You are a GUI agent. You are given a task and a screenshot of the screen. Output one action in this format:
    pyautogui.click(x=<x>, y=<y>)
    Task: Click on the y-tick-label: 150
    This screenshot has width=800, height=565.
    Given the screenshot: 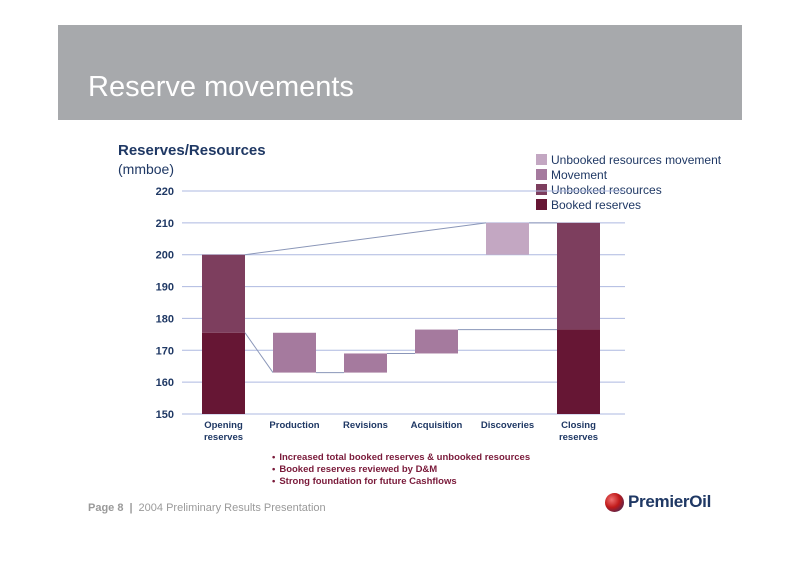 What is the action you would take?
    pyautogui.click(x=165, y=415)
    